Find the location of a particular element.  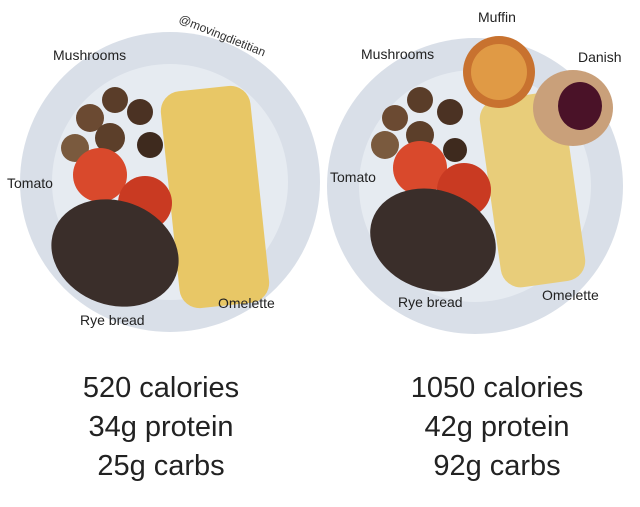

food-label: Danish is located at coordinates (600, 57).